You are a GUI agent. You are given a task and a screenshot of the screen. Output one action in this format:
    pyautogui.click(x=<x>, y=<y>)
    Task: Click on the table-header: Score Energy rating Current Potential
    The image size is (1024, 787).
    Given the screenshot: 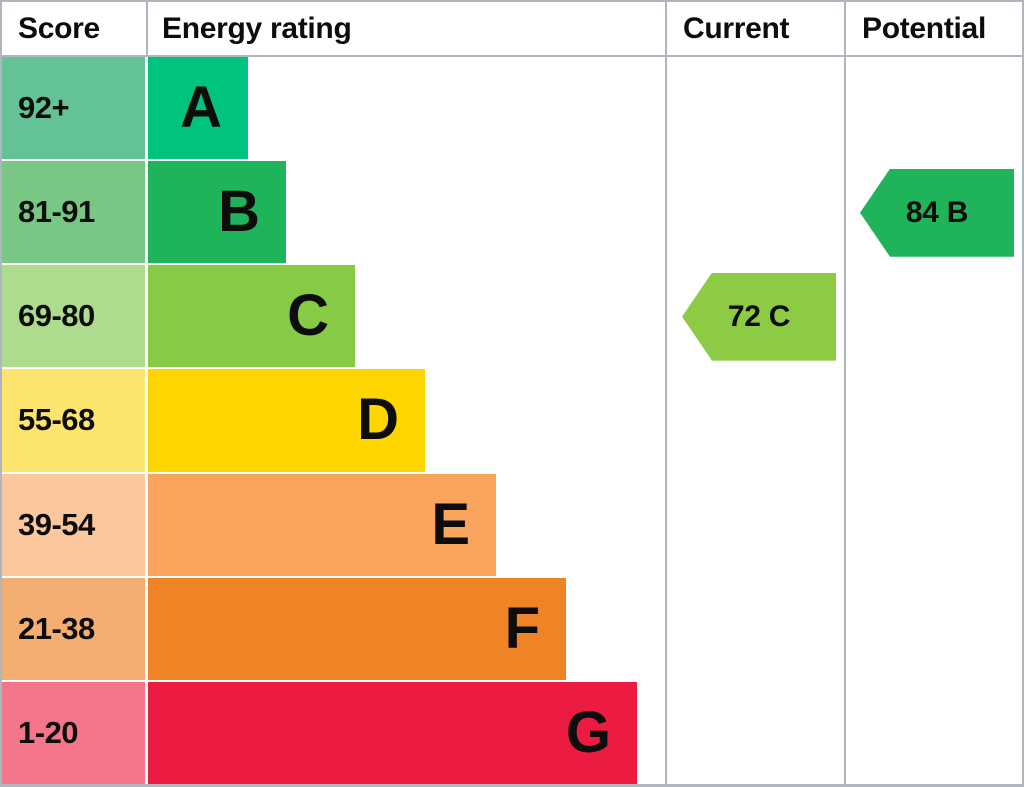 What is the action you would take?
    pyautogui.click(x=512, y=29)
    